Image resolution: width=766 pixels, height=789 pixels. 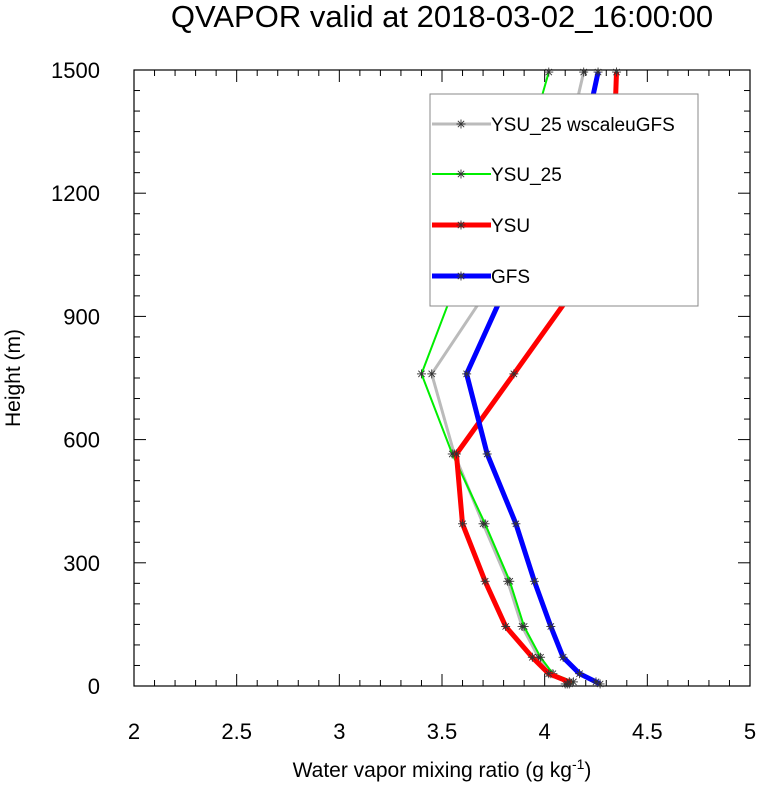 I want to click on x-tick-label: 2, so click(x=134, y=731).